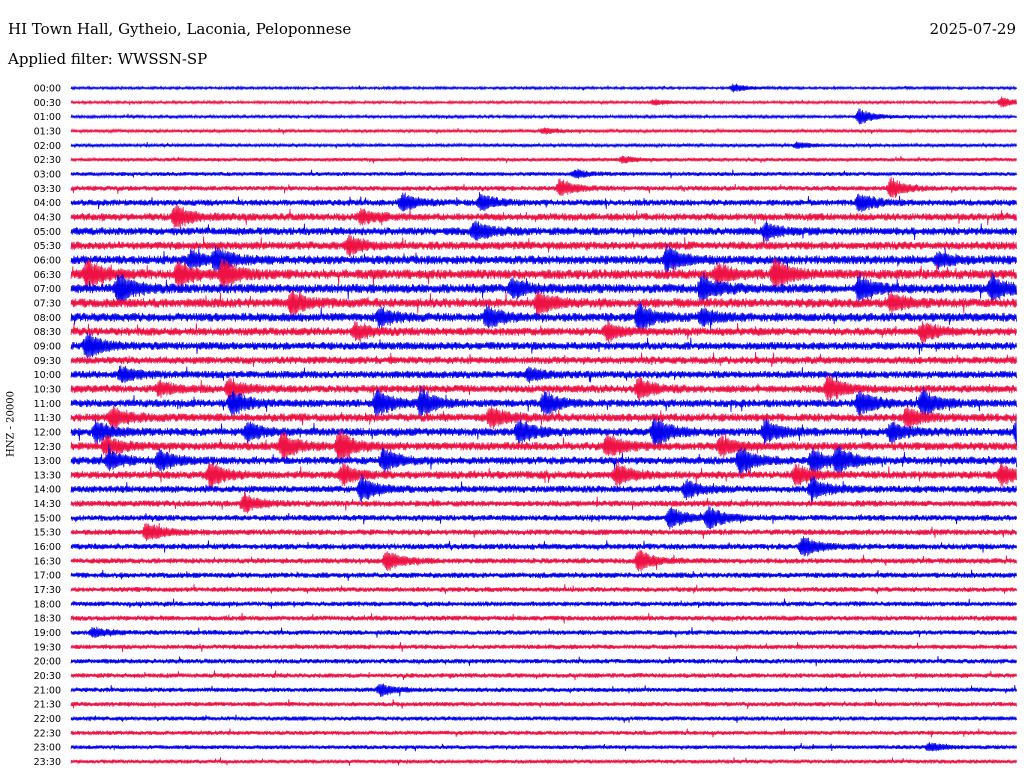  I want to click on time-tick-label: 02:00, so click(47, 146).